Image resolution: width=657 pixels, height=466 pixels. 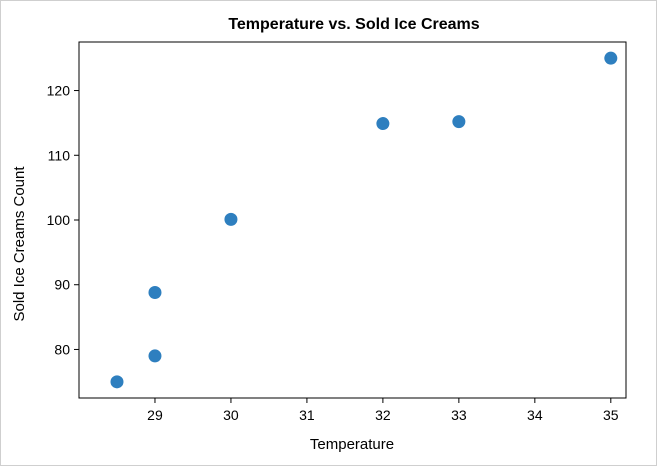 What do you see at coordinates (62, 285) in the screenshot?
I see `y-tick-label: 90` at bounding box center [62, 285].